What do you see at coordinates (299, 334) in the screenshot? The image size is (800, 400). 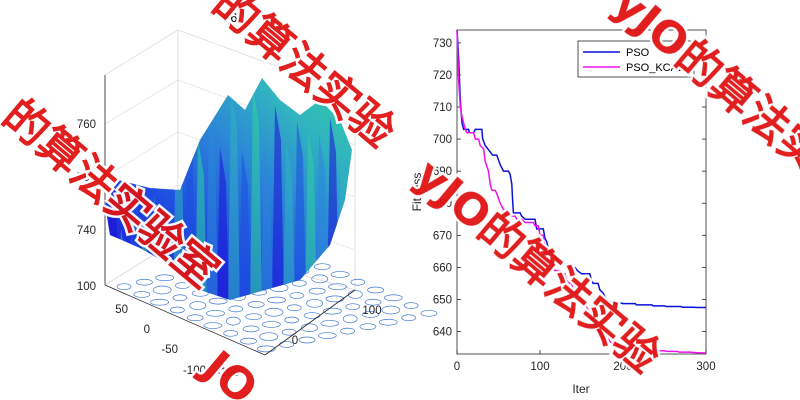 I see `y-axis-ticks: -100 0 100` at bounding box center [299, 334].